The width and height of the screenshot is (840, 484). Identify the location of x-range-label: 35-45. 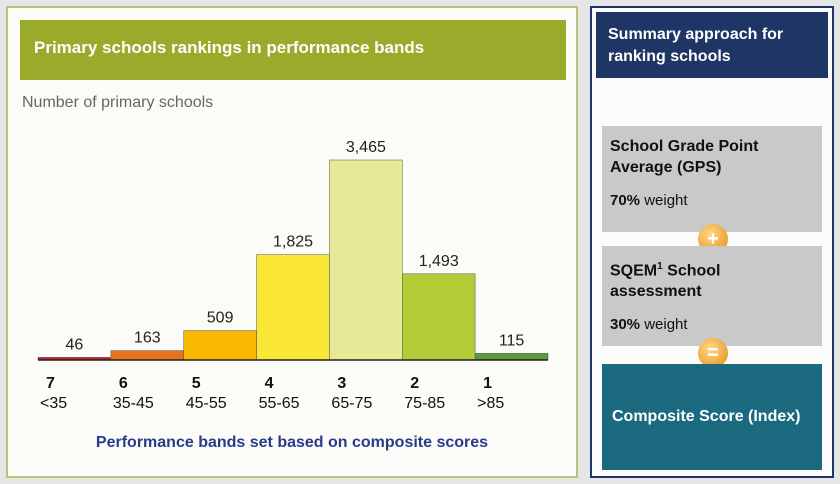
(133, 403).